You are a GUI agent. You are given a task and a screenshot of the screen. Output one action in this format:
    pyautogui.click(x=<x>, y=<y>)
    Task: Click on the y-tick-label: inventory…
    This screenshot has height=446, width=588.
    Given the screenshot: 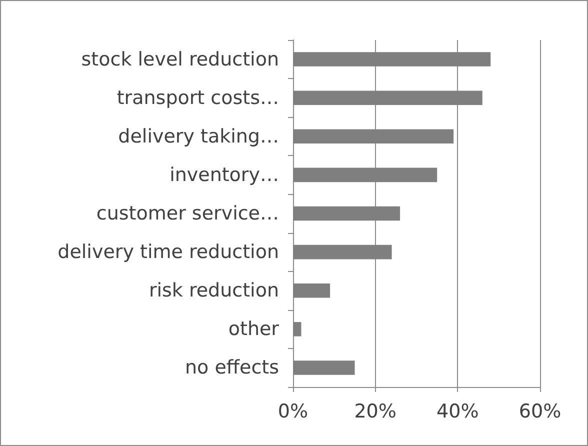 What is the action you would take?
    pyautogui.click(x=224, y=175)
    